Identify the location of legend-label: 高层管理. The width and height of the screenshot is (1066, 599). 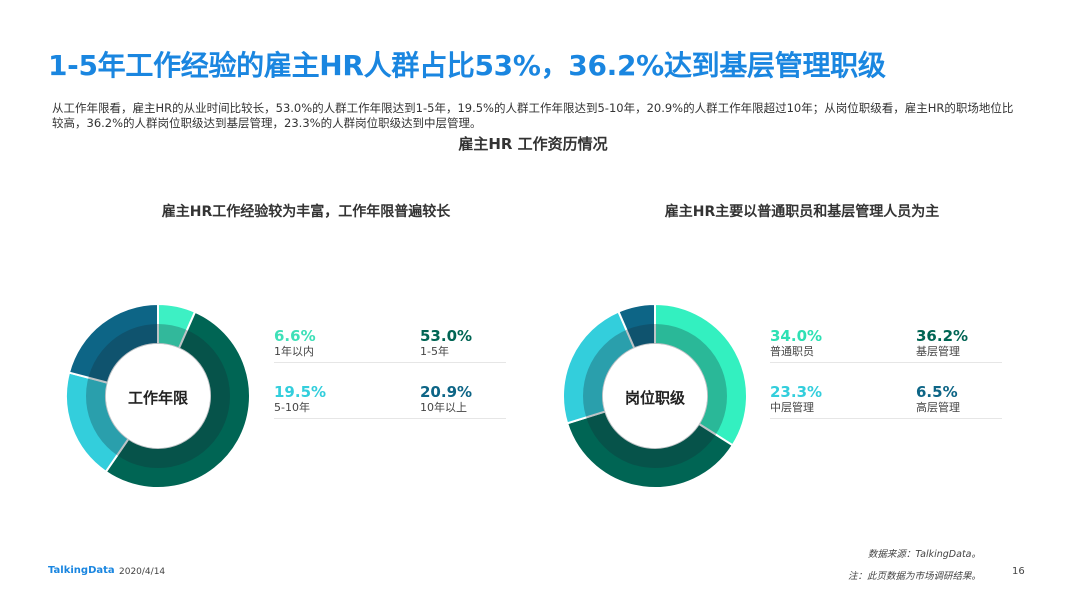
(938, 407).